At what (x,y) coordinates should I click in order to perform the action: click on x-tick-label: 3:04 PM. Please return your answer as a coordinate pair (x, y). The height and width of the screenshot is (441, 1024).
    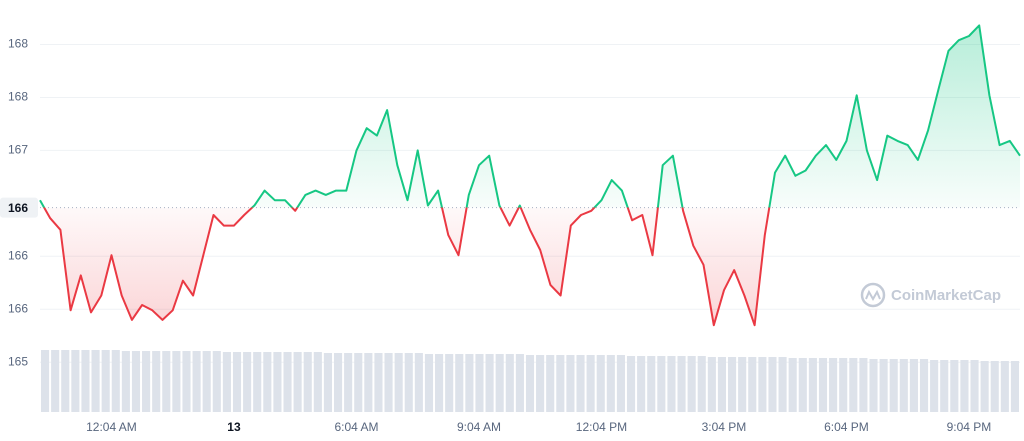
    Looking at the image, I should click on (724, 427).